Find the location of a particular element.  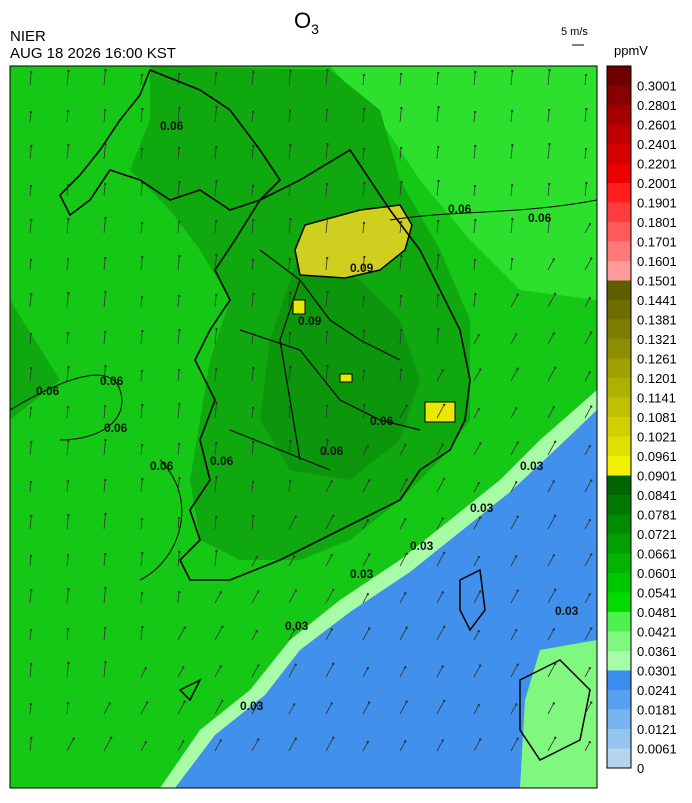

high-ozone-patch is located at coordinates (299, 307).